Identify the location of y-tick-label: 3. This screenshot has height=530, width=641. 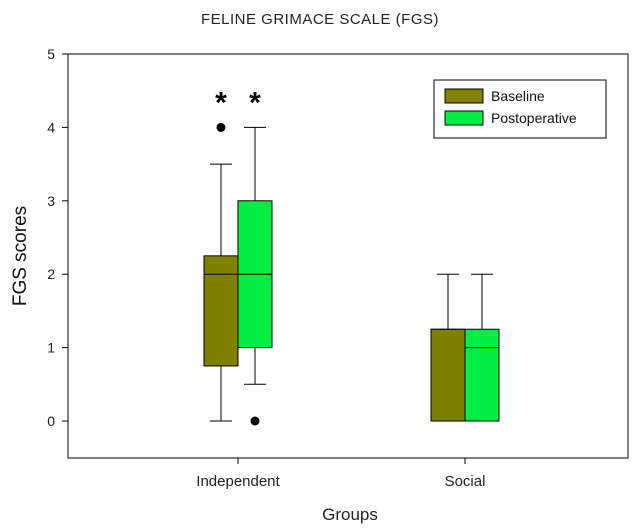
(51, 201).